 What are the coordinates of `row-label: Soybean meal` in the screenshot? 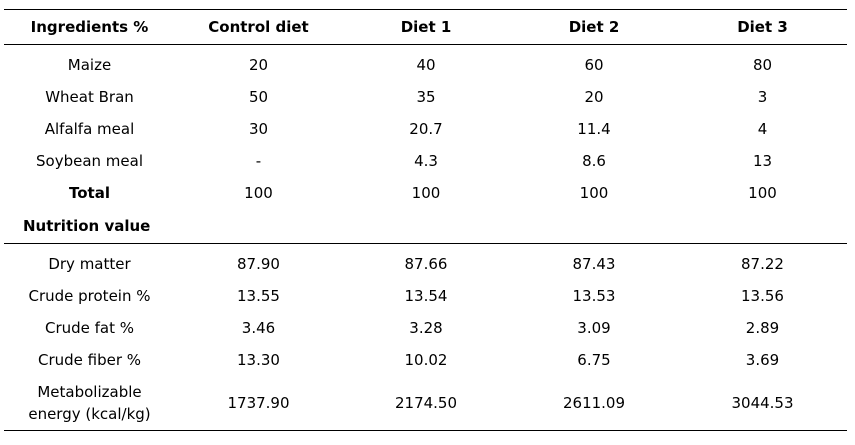 It's located at (89, 161).